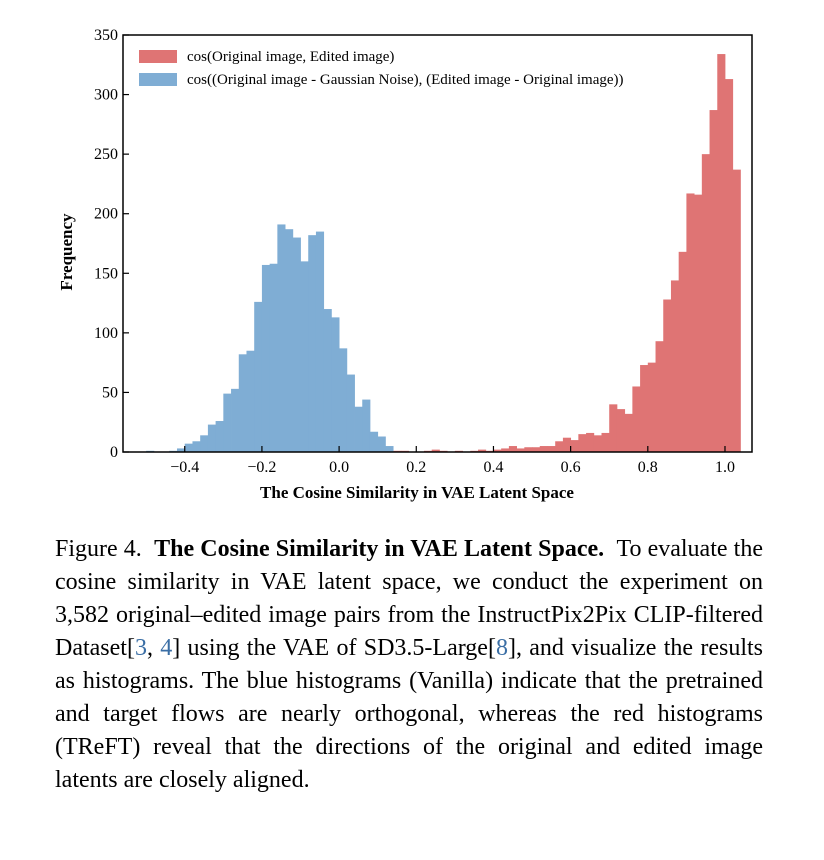  What do you see at coordinates (114, 452) in the screenshot?
I see `y-tick-label: 0` at bounding box center [114, 452].